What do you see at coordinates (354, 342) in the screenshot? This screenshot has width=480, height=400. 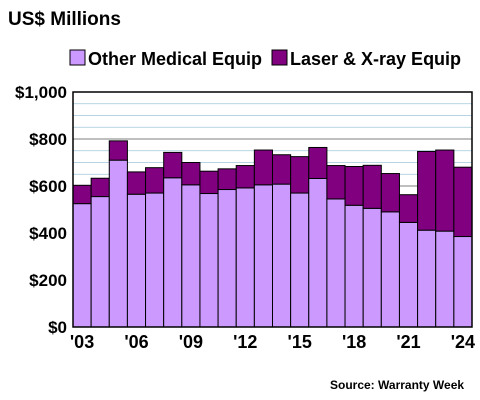 I see `x-tick-label: '18` at bounding box center [354, 342].